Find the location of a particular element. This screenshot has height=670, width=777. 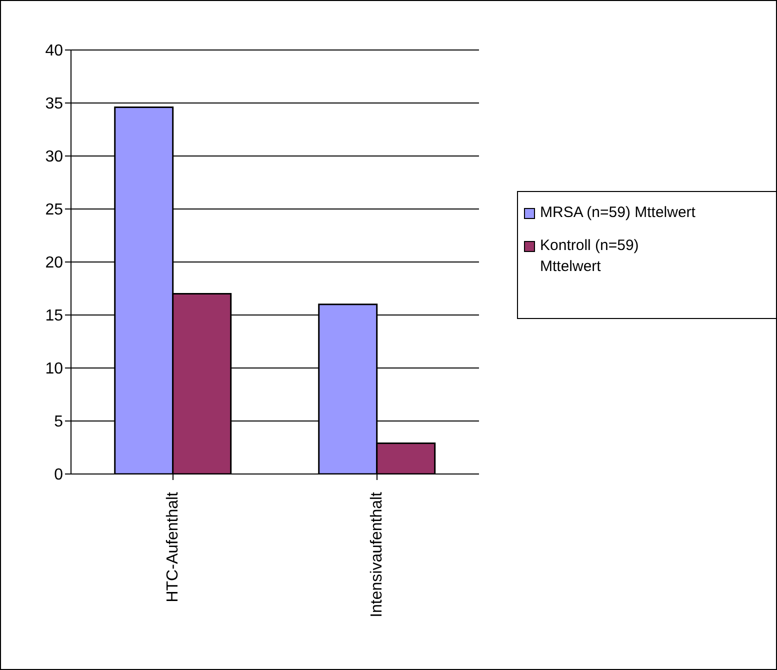

y-tick-label: 10 is located at coordinates (54, 369).